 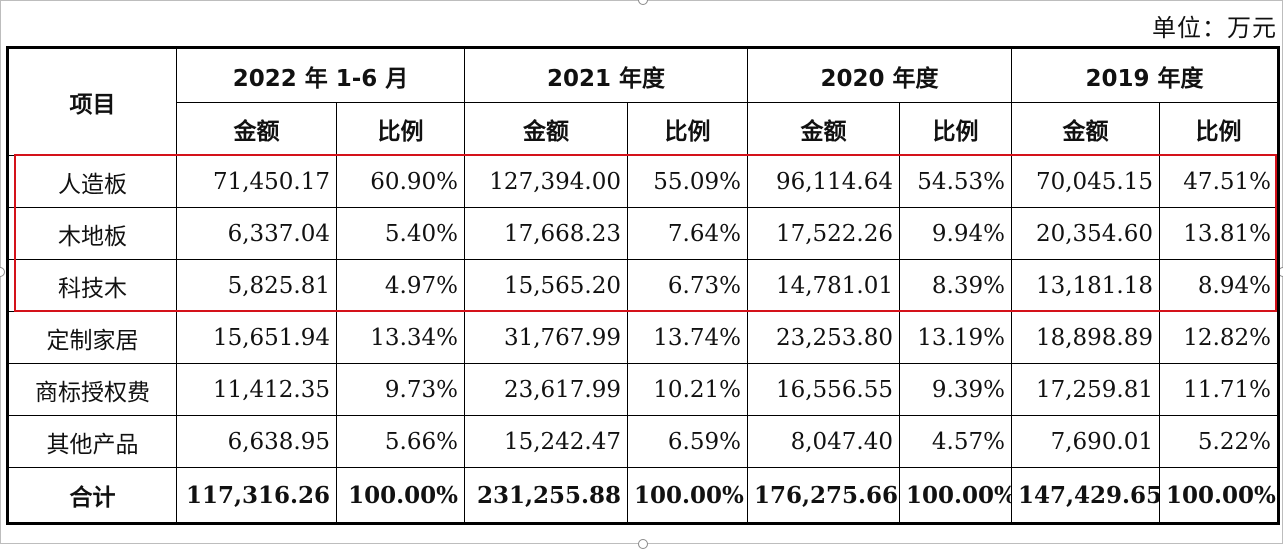 I want to click on ratio-cell: 47.51%, so click(x=1219, y=181).